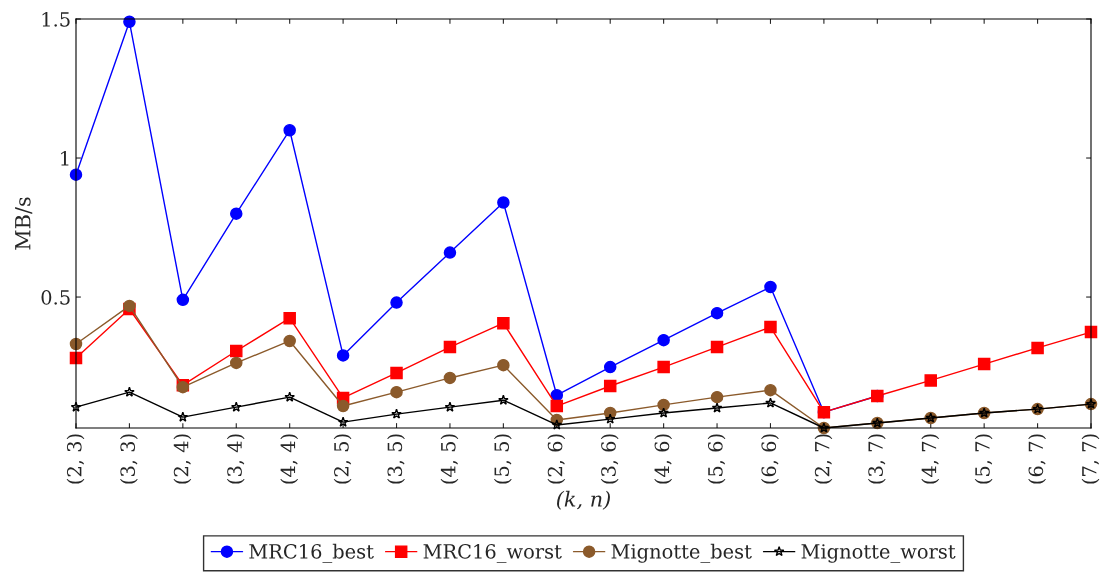  What do you see at coordinates (492, 554) in the screenshot?
I see `legend-label: MRC16_worst` at bounding box center [492, 554].